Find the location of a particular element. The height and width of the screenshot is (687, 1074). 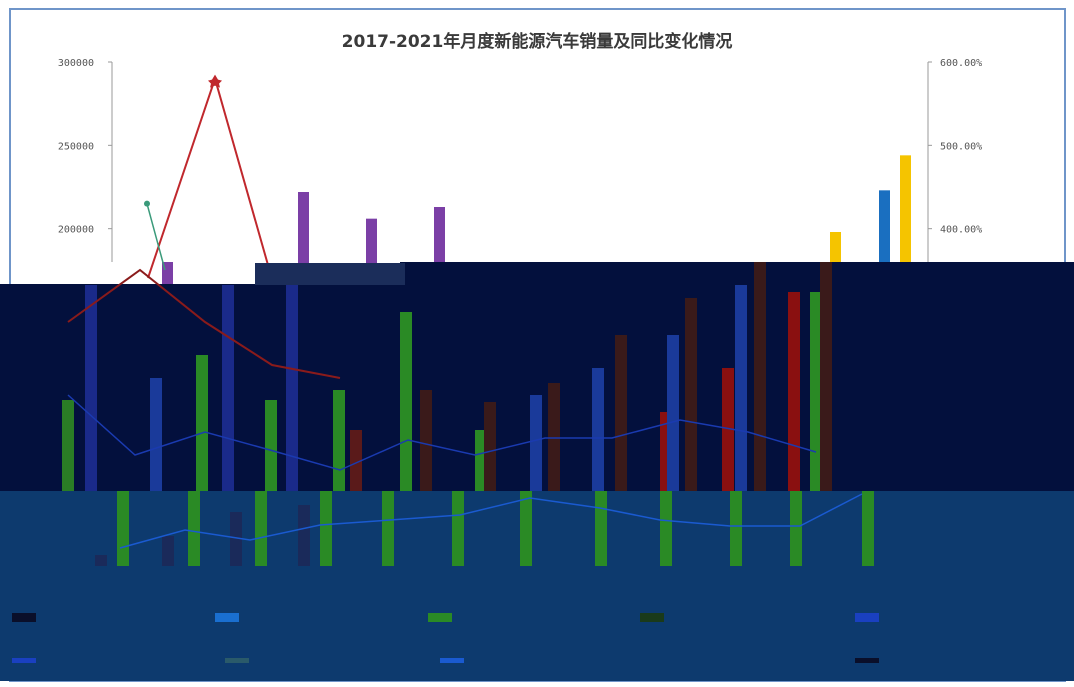

right-axis: 600.00% 500.00% 400.00% is located at coordinates (954, 160).